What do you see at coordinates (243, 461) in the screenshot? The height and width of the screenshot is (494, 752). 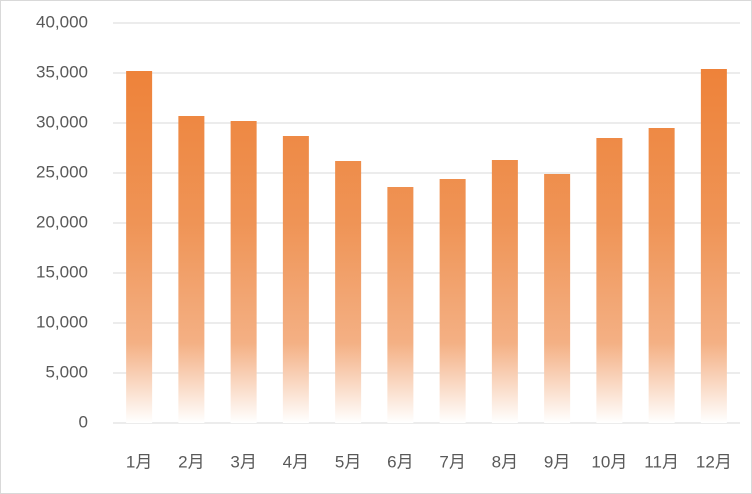 I see `x-tick-label: 3月` at bounding box center [243, 461].